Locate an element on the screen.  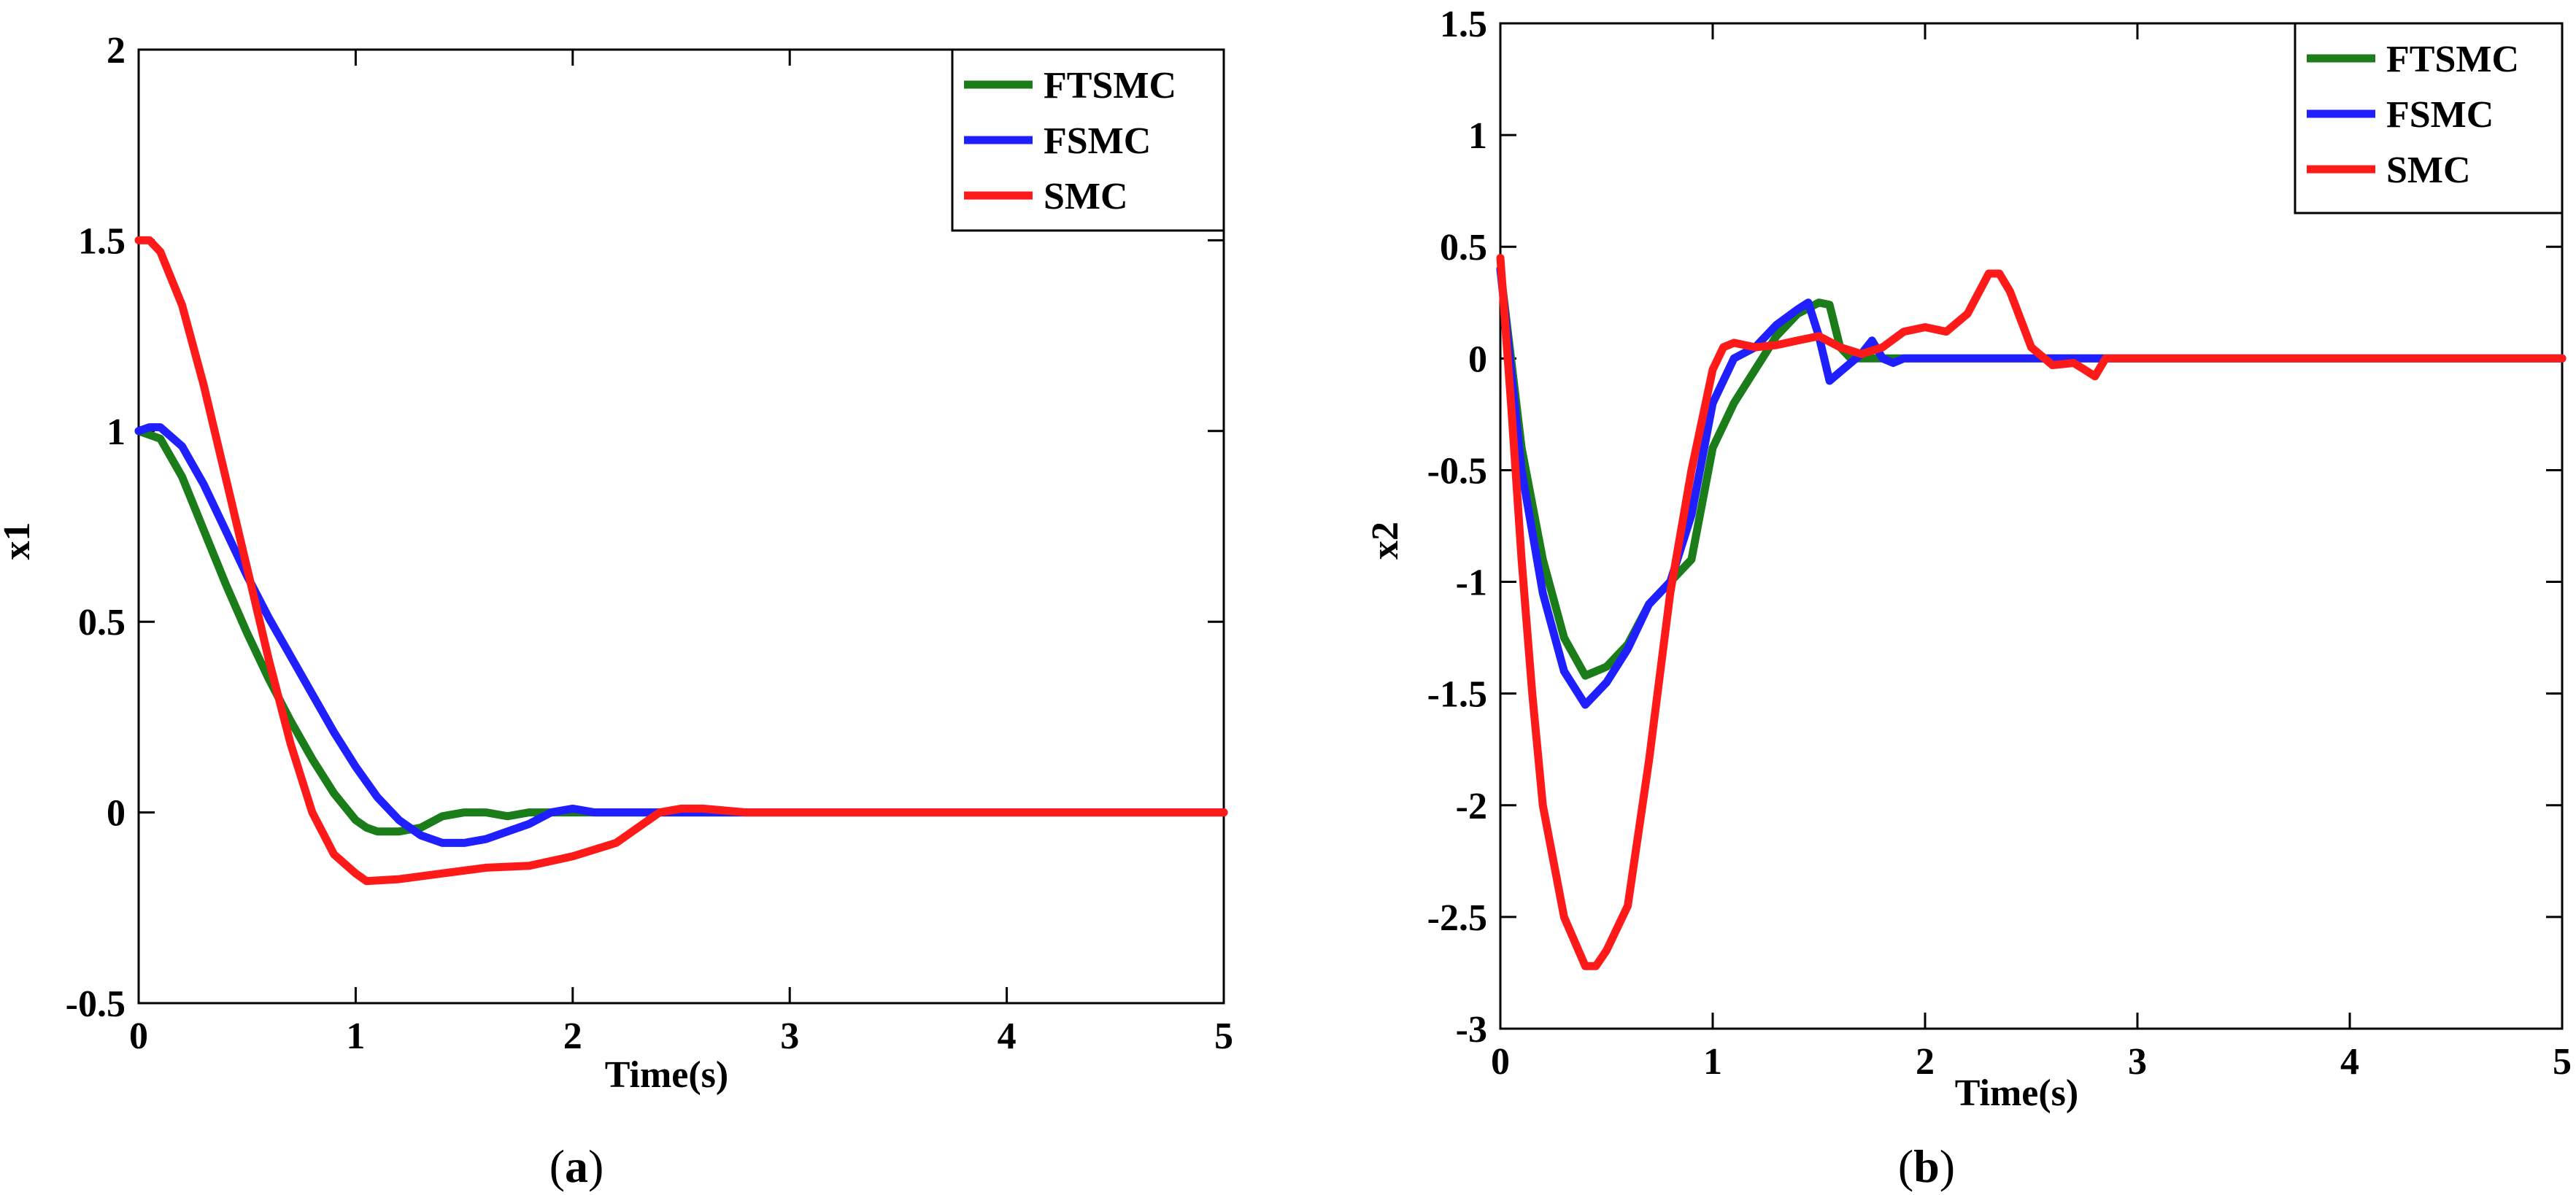
y-tick-label: -1 is located at coordinates (1471, 583).